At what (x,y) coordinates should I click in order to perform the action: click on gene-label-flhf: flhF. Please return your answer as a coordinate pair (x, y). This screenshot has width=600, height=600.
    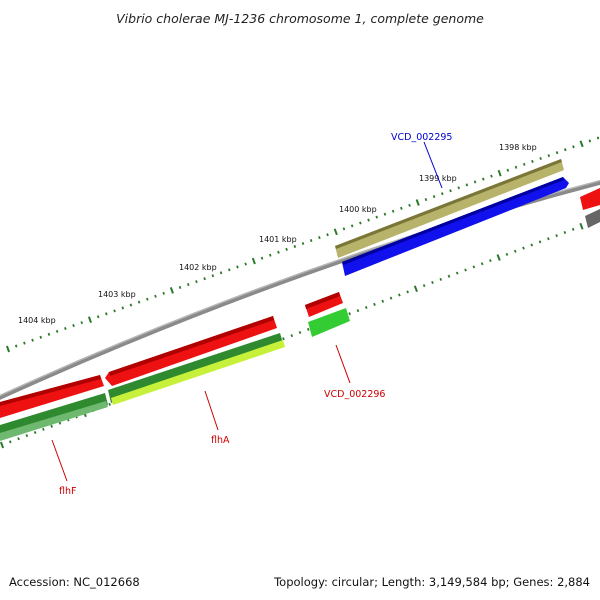
    Looking at the image, I should click on (67, 491).